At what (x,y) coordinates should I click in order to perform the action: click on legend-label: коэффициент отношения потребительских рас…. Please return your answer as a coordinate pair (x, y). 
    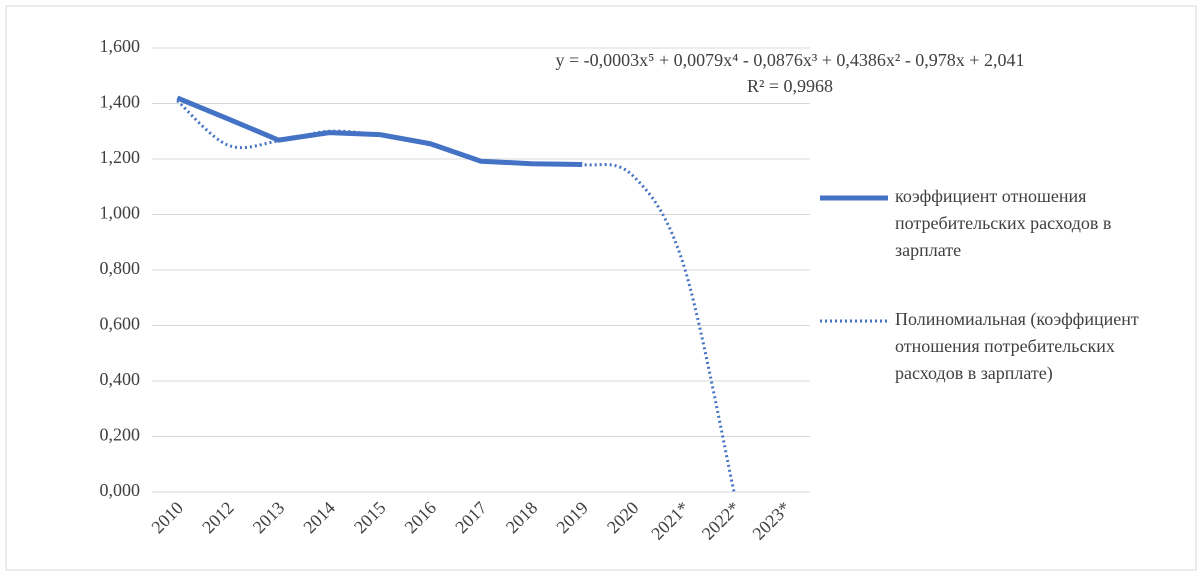
    Looking at the image, I should click on (1003, 223).